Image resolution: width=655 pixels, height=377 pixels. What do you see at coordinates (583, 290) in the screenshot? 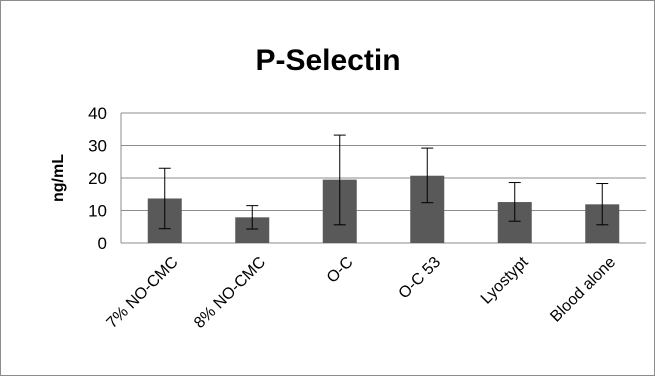
I see `x-tick-label: Blood alone` at bounding box center [583, 290].